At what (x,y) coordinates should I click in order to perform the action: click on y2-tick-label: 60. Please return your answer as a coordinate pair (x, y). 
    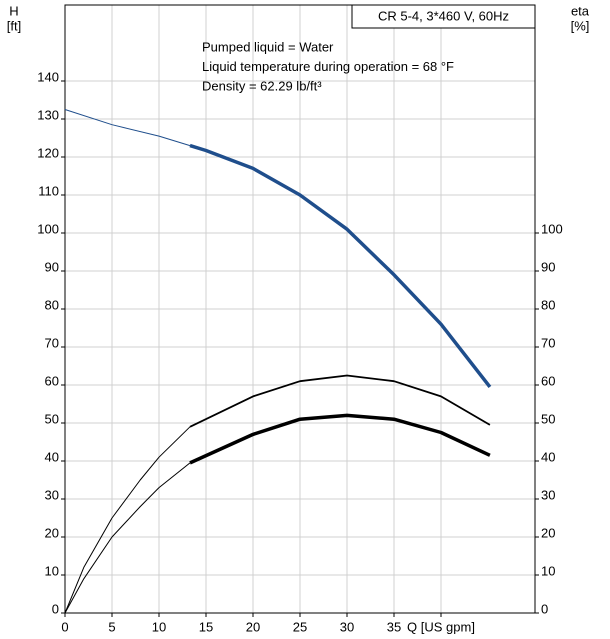
    Looking at the image, I should click on (548, 380).